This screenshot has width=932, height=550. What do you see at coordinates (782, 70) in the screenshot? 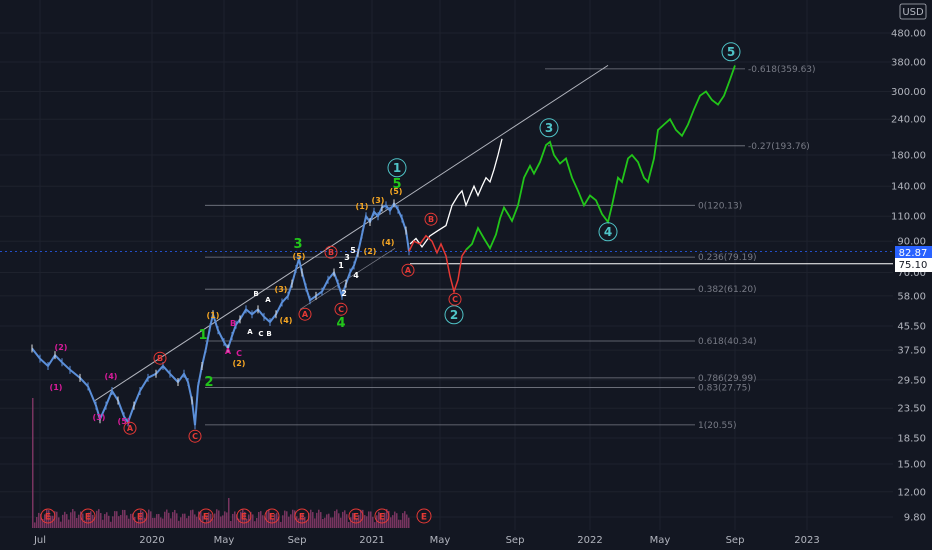
I see `fib-level-label: -0.618(359.63)` at bounding box center [782, 70].